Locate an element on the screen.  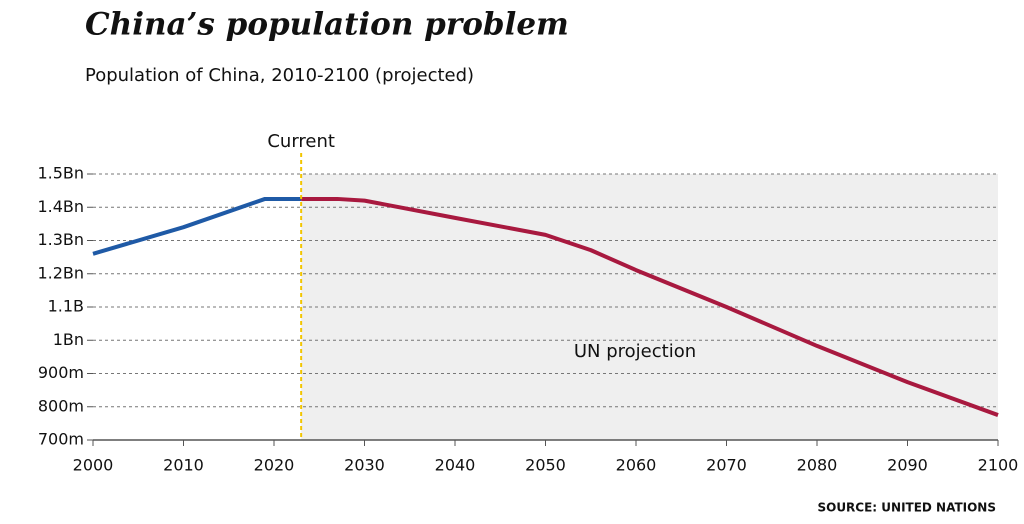
x-tick-label: 2040 is located at coordinates (455, 465).